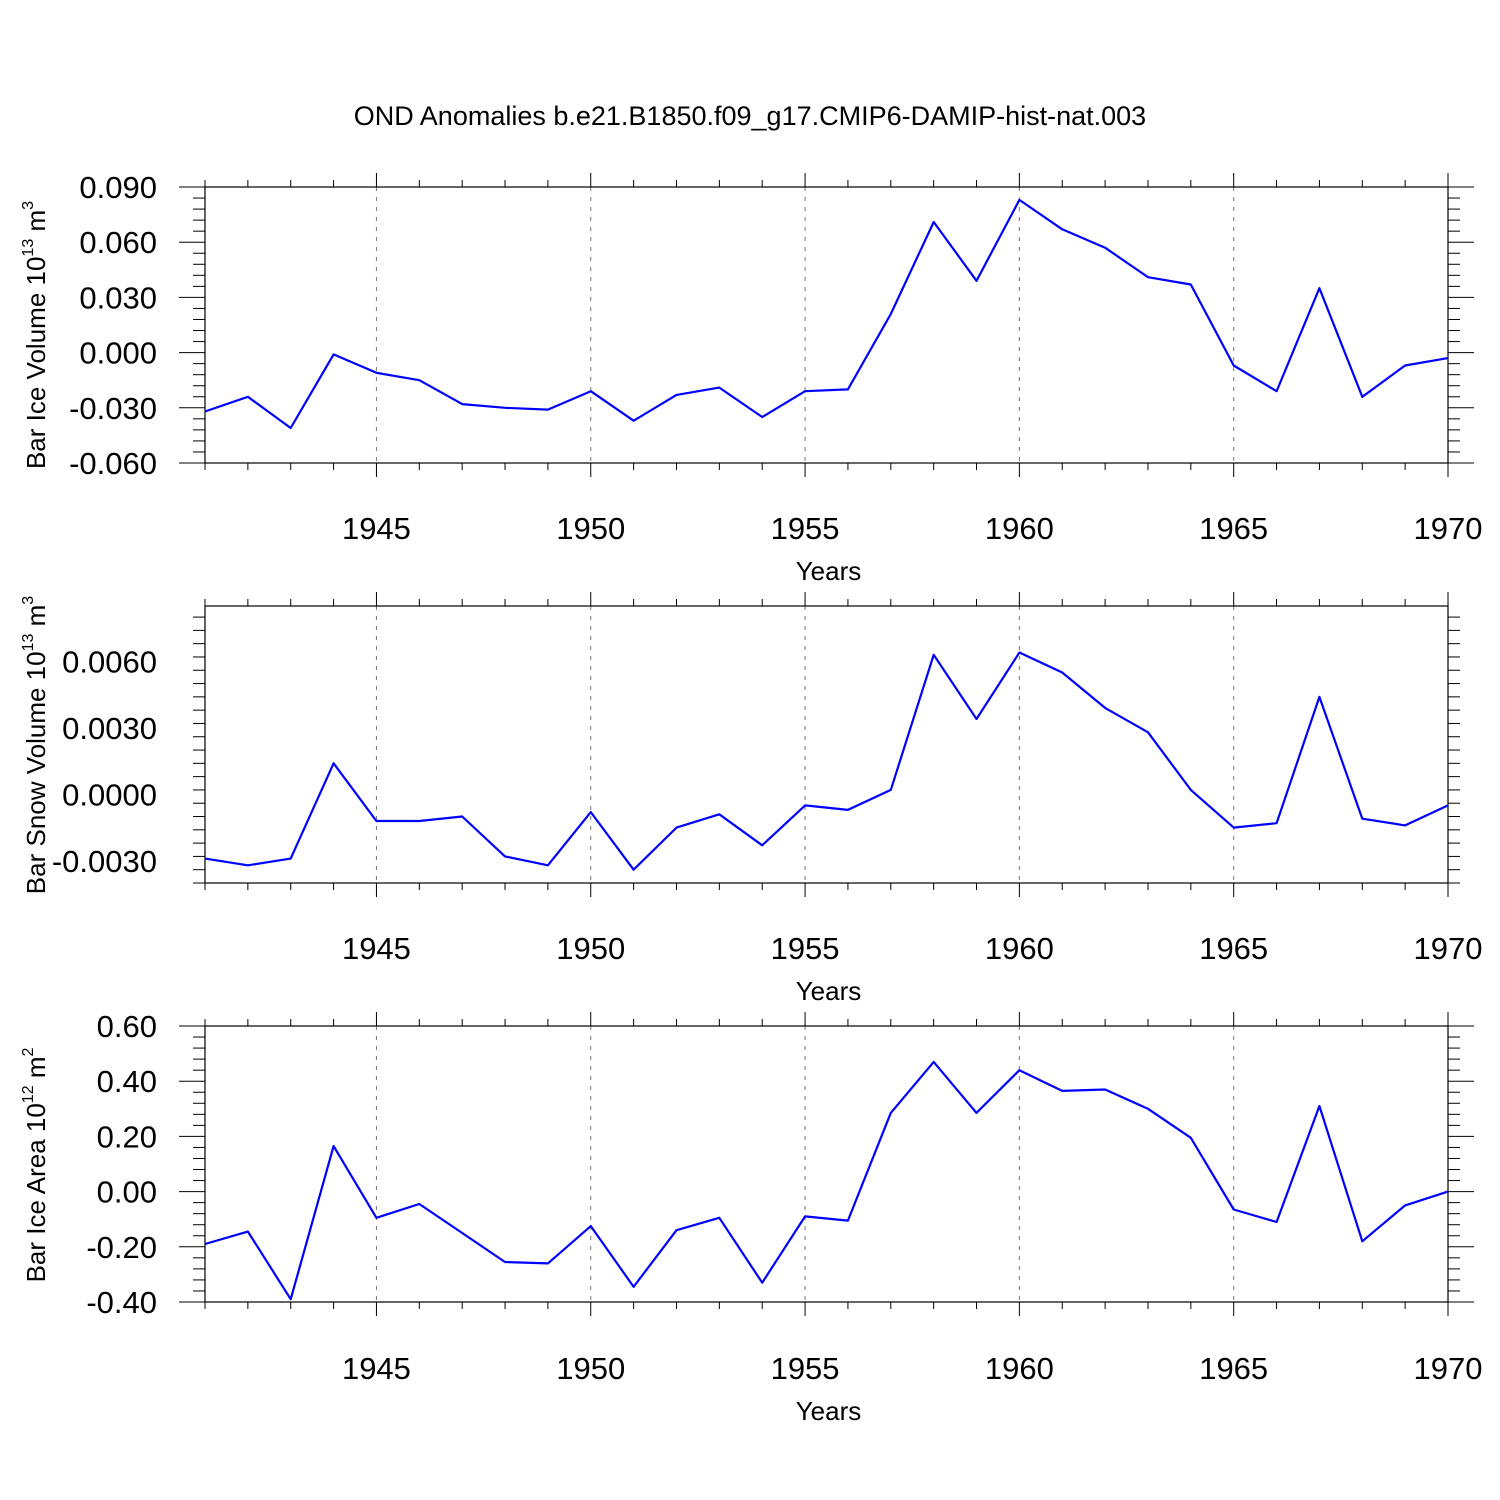 This screenshot has width=1500, height=1500. What do you see at coordinates (113, 408) in the screenshot?
I see `y-tick-label: -0.030` at bounding box center [113, 408].